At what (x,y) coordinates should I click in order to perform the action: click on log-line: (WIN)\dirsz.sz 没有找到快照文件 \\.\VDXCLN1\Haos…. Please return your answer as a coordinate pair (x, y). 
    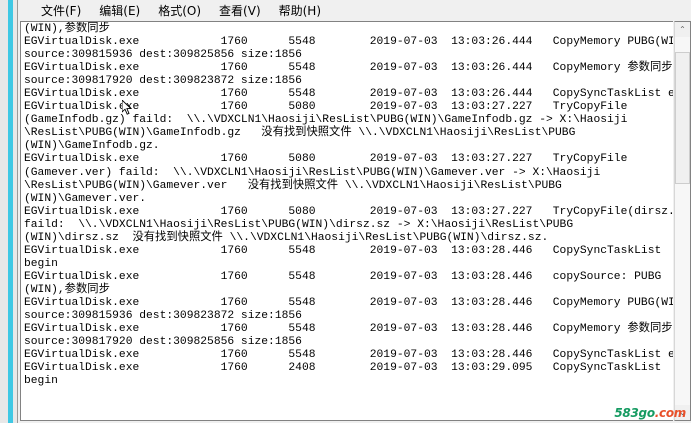
    Looking at the image, I should click on (286, 237).